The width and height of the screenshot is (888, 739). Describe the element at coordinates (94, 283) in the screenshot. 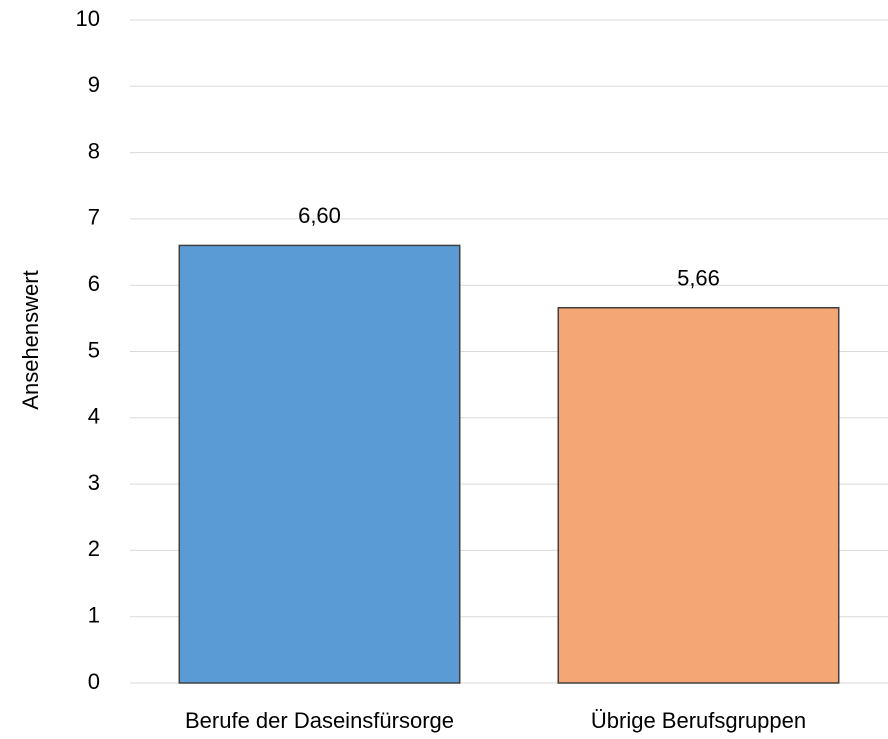

I see `y-tick-label: 6` at that location.